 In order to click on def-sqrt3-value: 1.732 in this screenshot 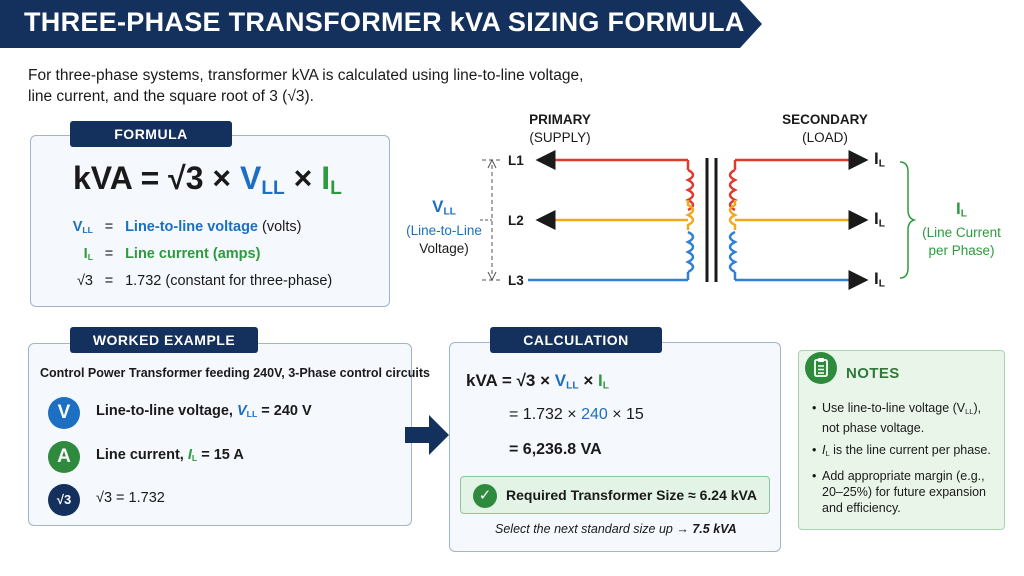, I will do `click(143, 281)`.